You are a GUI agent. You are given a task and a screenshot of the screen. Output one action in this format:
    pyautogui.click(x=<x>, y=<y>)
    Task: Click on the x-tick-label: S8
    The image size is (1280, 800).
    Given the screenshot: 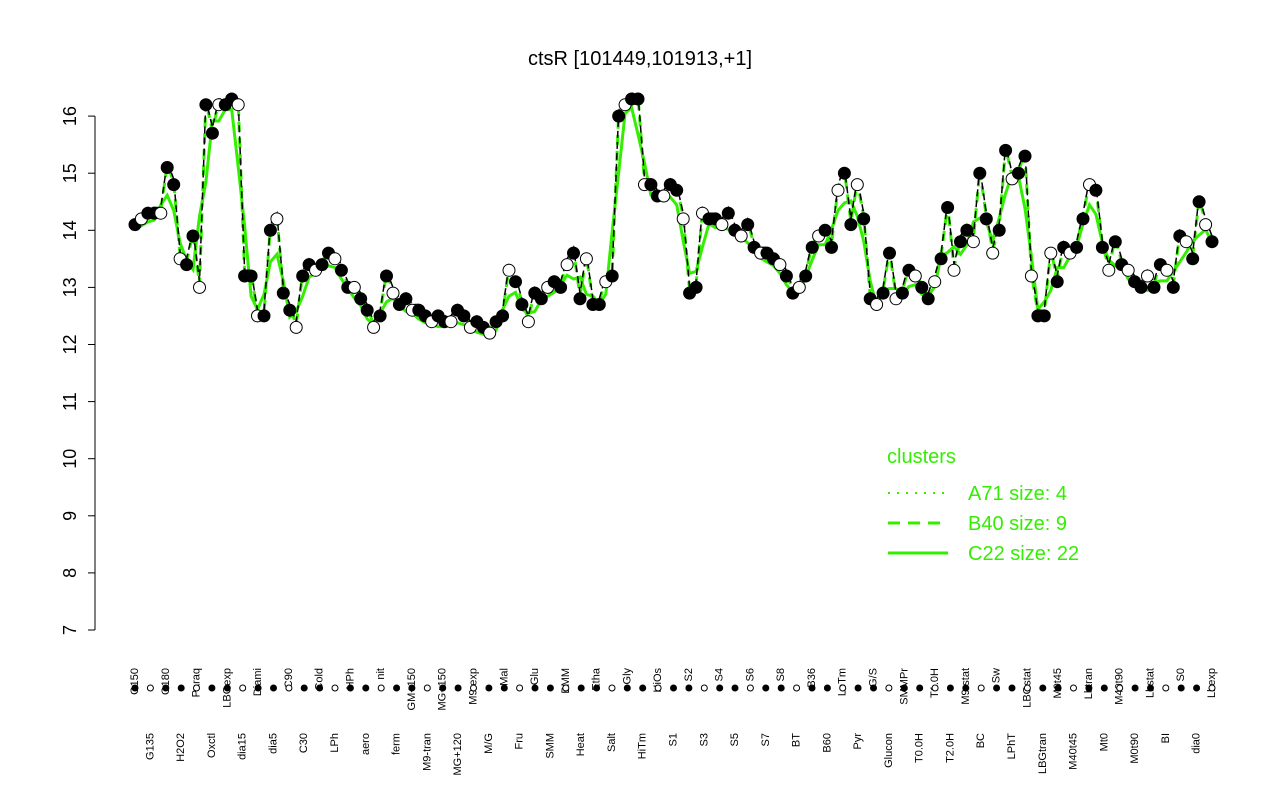 What is the action you would take?
    pyautogui.click(x=781, y=674)
    